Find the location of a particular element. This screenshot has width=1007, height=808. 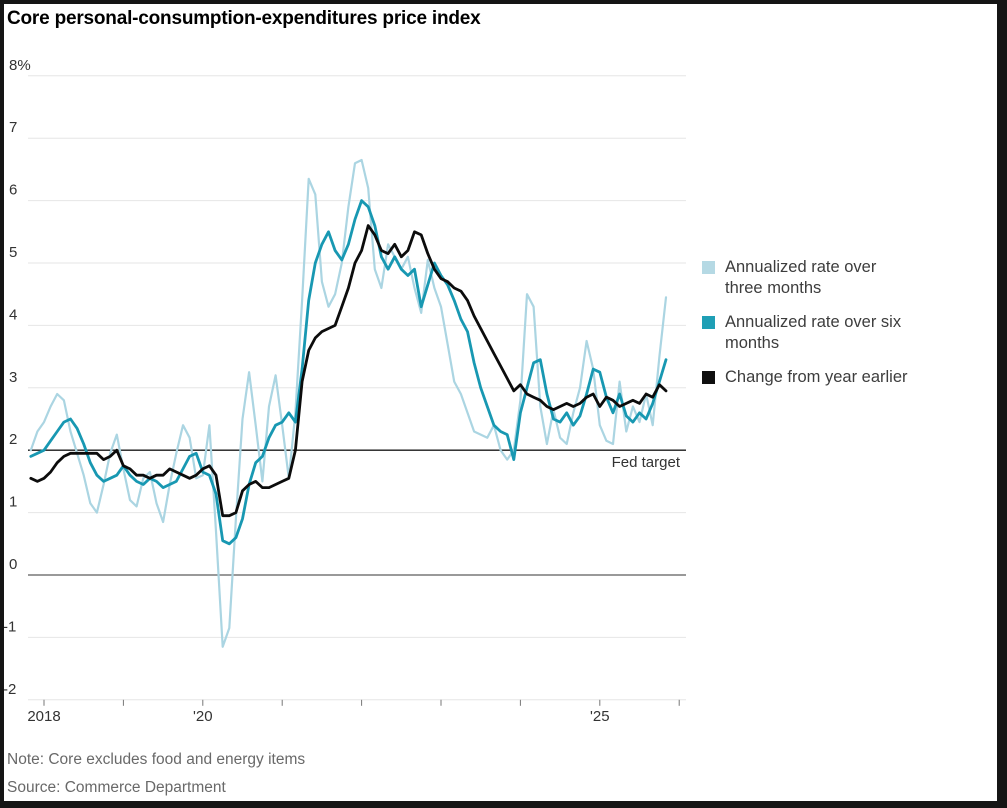

fed-target-label: Fed target is located at coordinates (645, 462).